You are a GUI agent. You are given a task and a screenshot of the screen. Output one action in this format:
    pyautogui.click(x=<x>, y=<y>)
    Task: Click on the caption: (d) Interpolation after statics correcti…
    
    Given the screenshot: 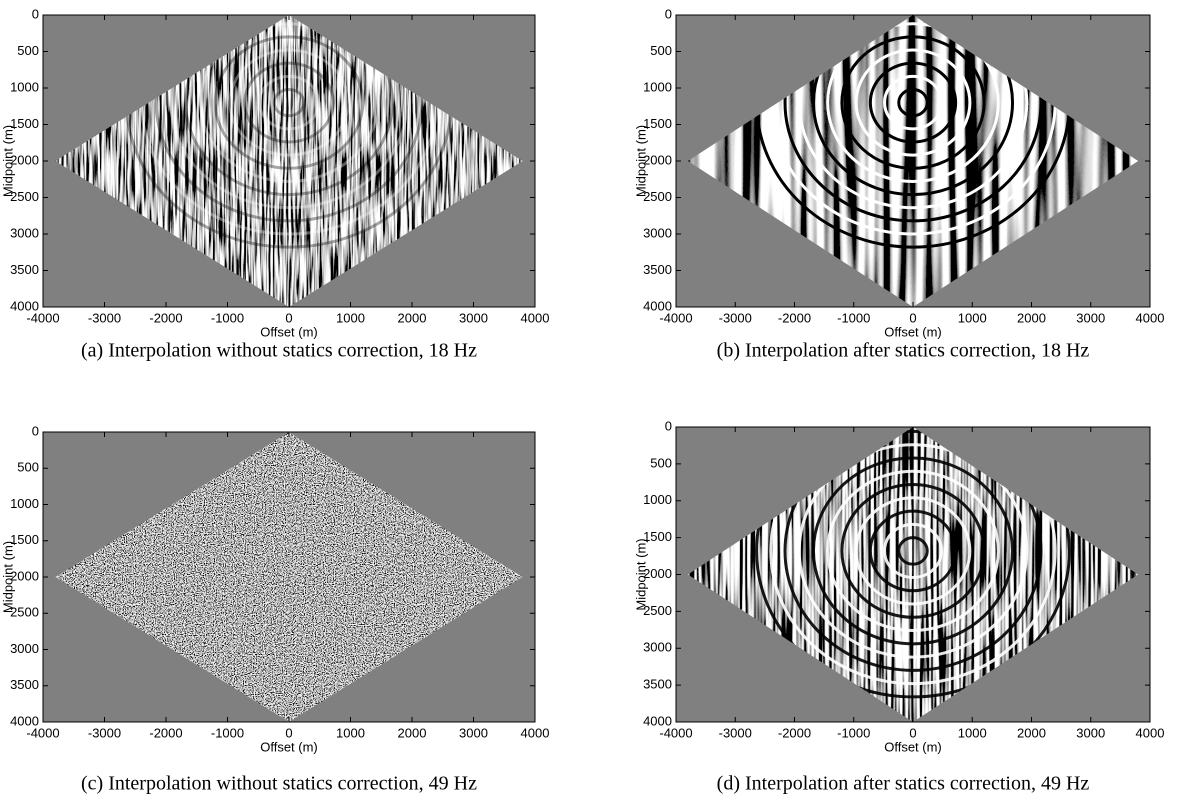 What is the action you would take?
    pyautogui.click(x=903, y=784)
    